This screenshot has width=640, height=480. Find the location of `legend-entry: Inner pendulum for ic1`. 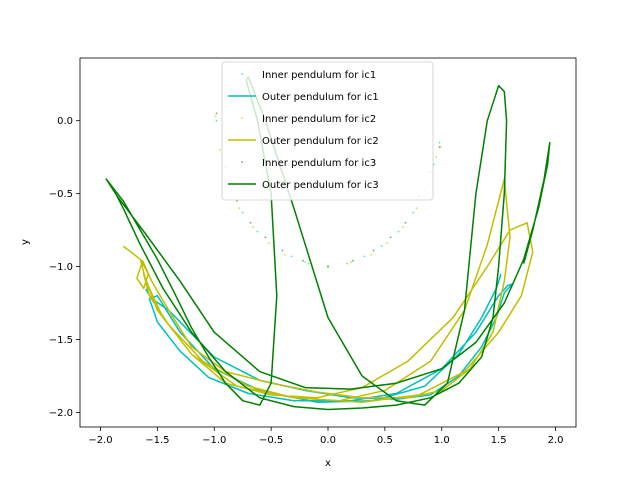

legend-entry: Inner pendulum for ic1 is located at coordinates (308, 75).